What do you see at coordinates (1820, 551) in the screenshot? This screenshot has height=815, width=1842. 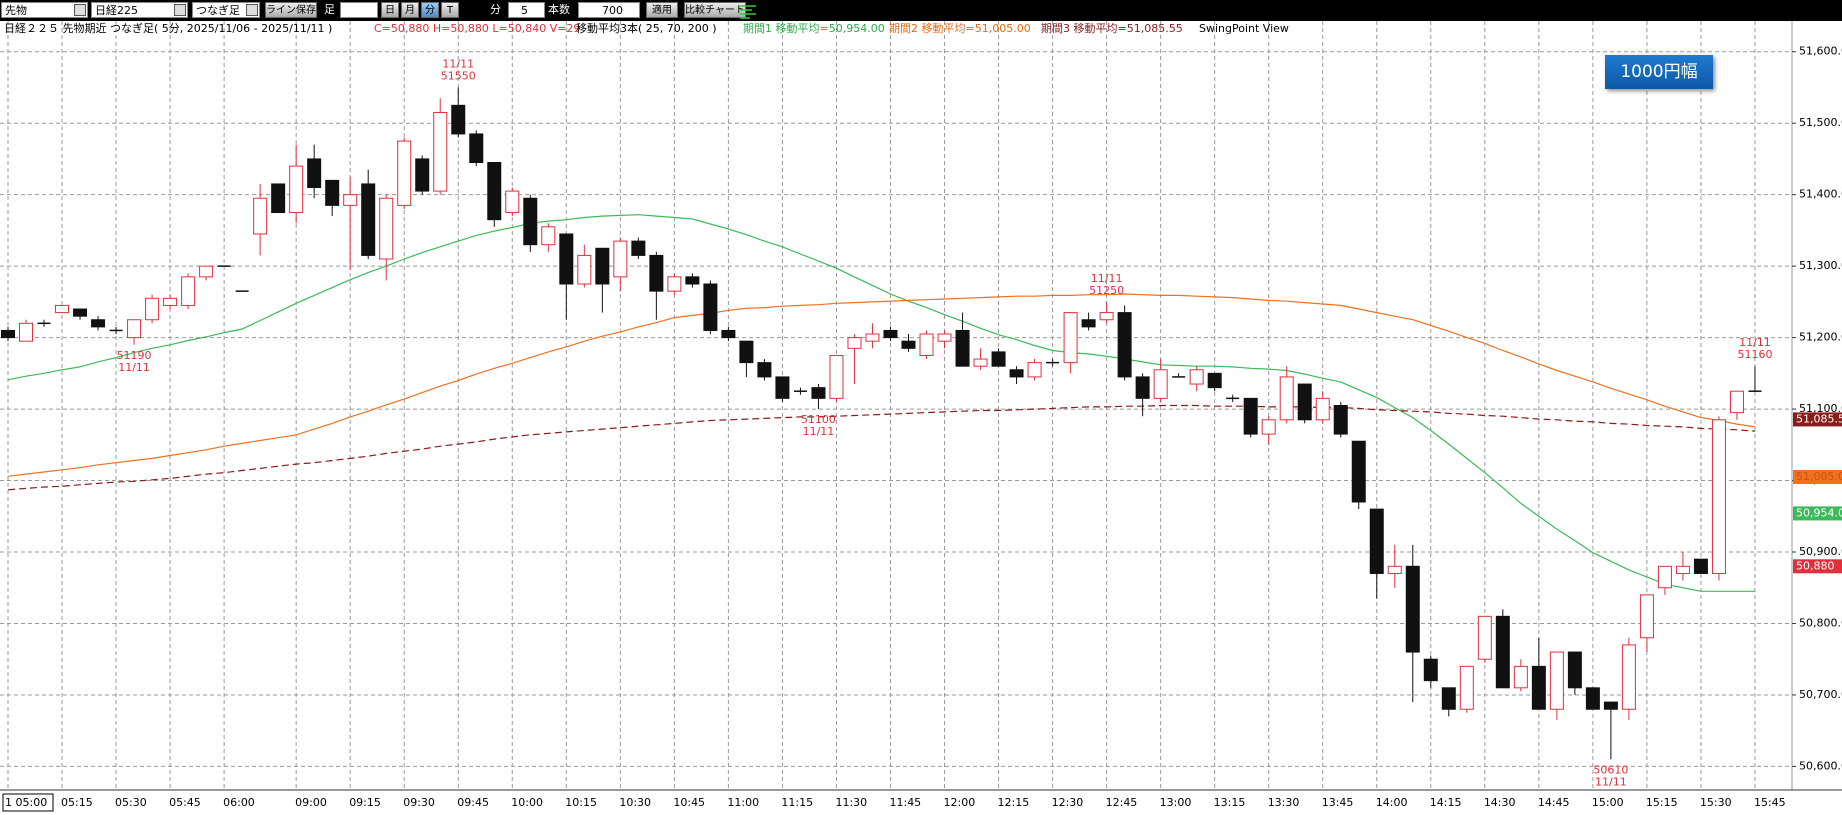 I see `y-tick-label: 50,900.0` at bounding box center [1820, 551].